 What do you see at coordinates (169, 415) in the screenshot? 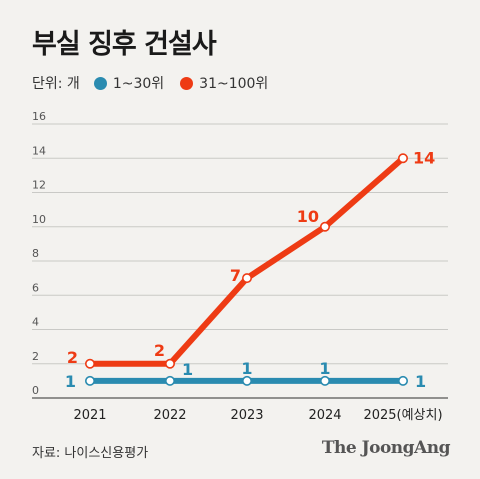
I see `x-tick-label: 2022` at bounding box center [169, 415].